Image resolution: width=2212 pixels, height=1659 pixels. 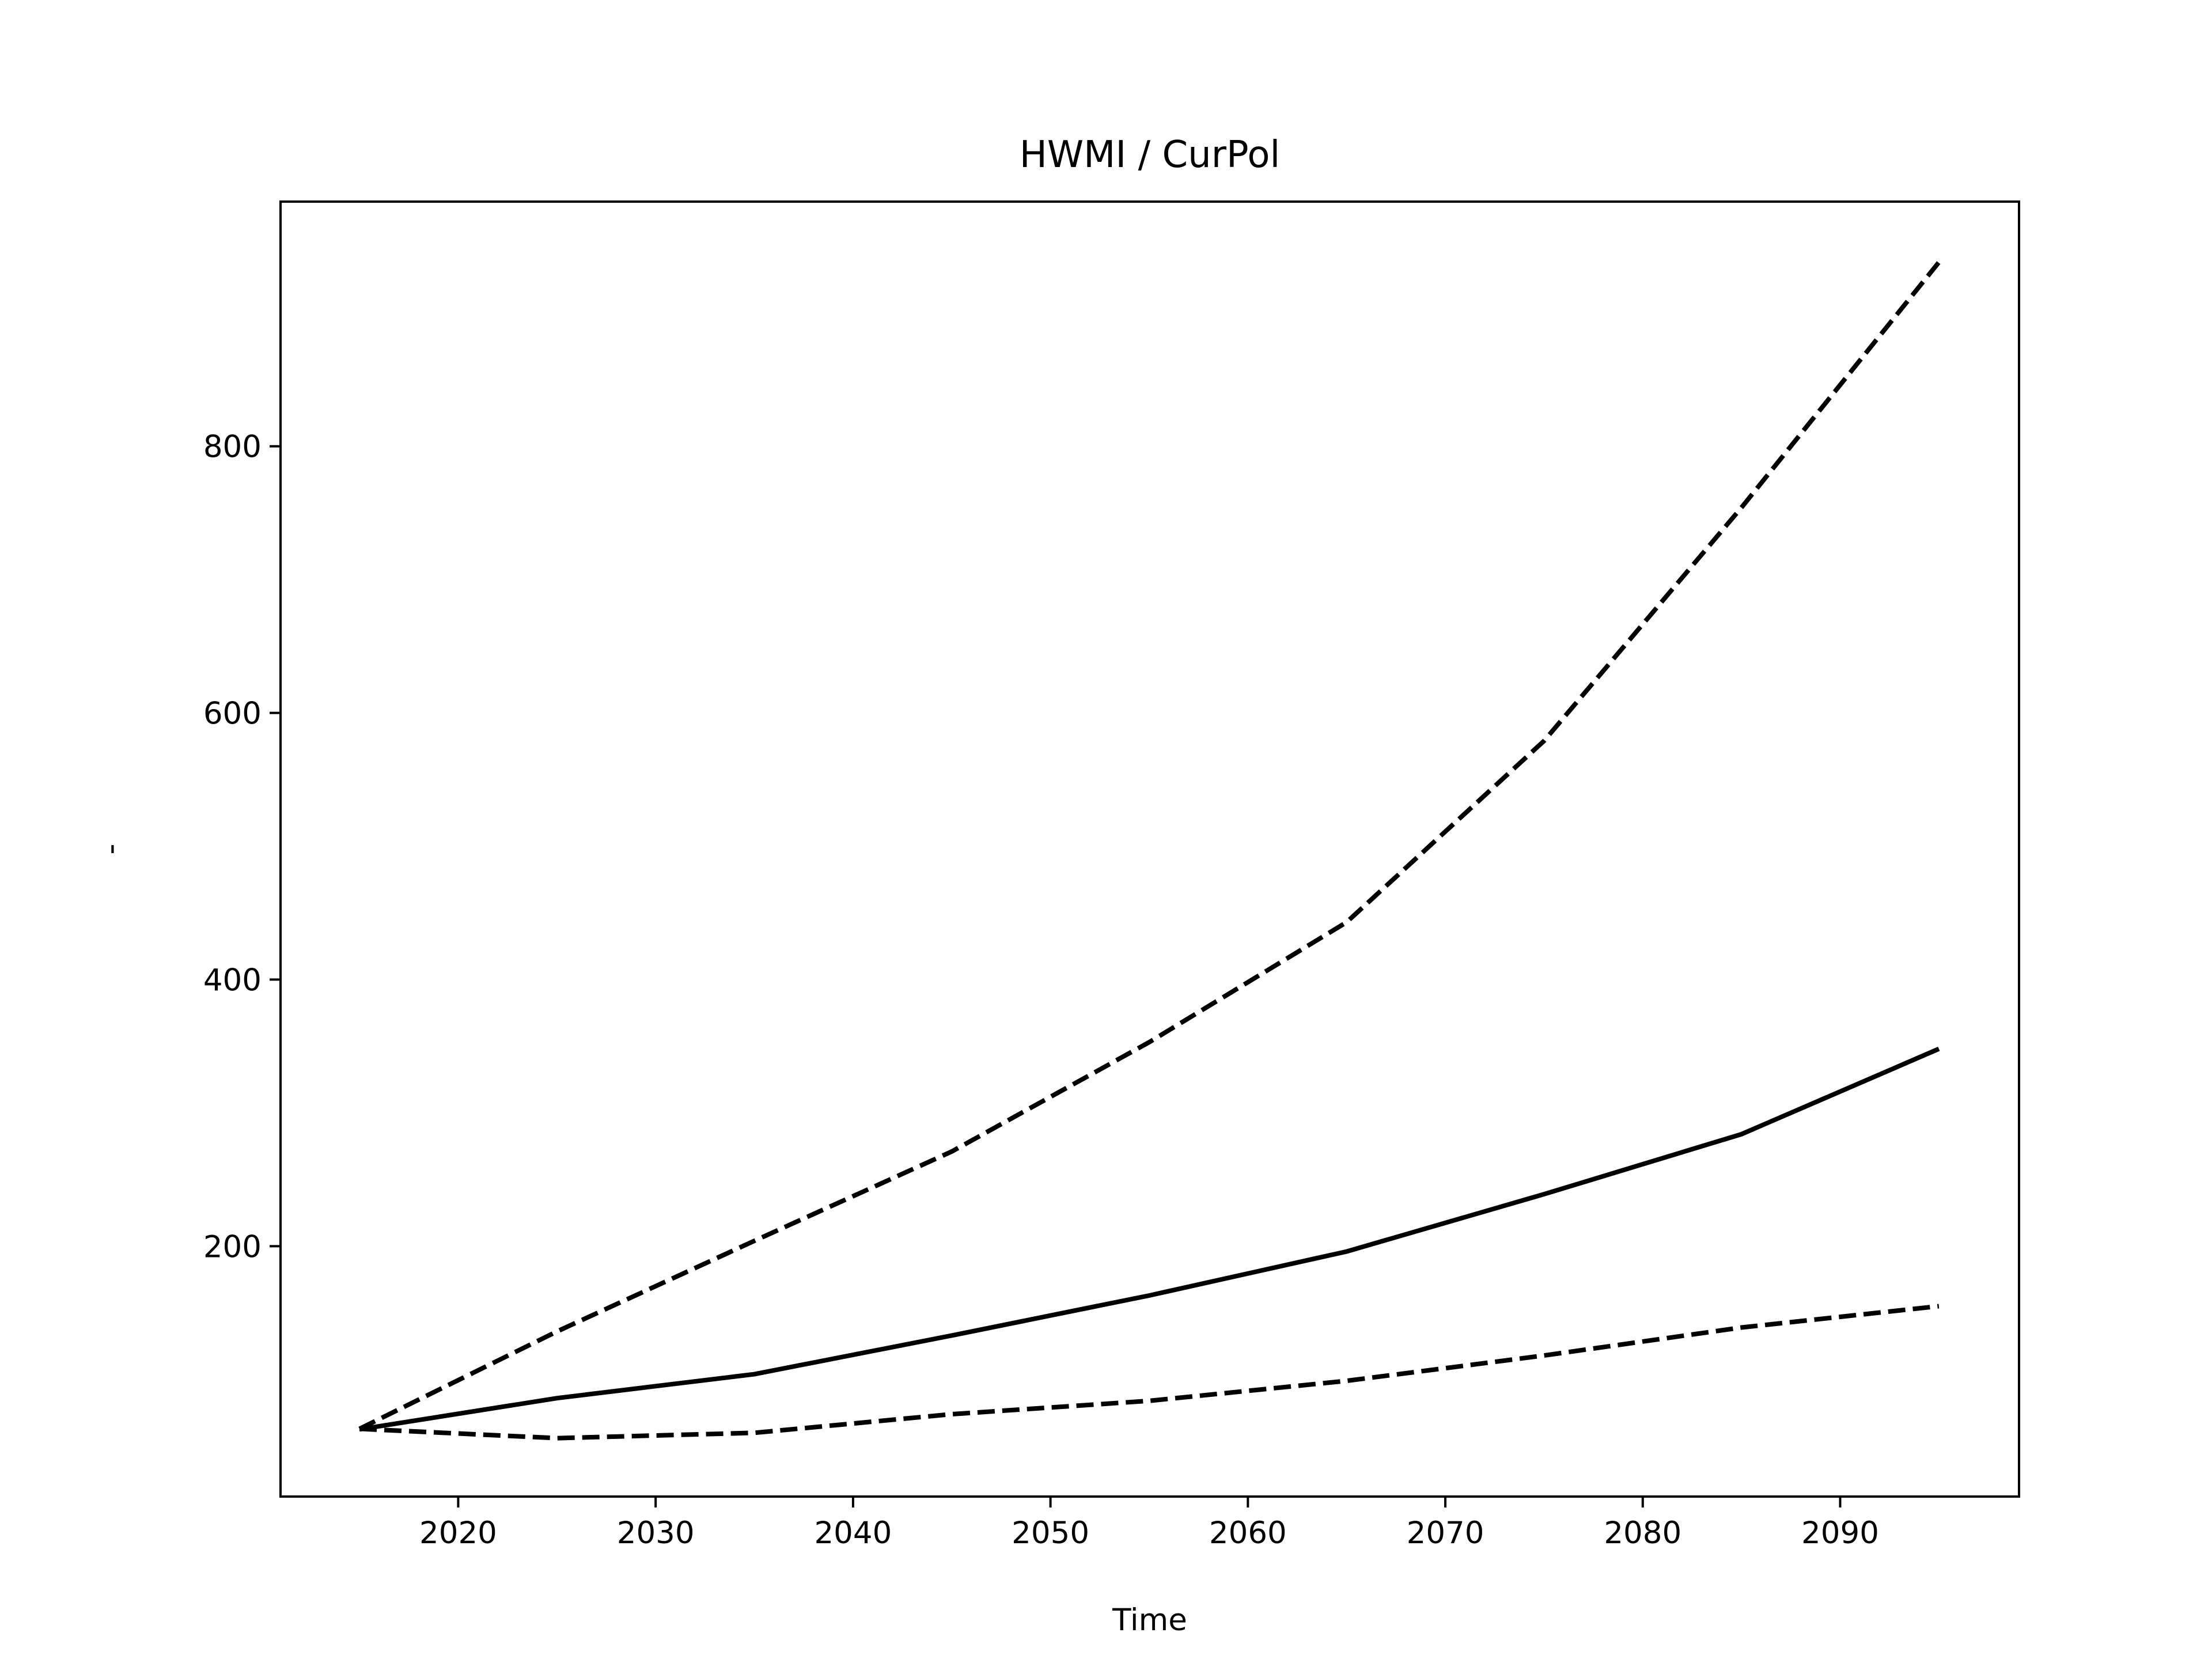 I want to click on x-tick-label: 2020, so click(x=458, y=1533).